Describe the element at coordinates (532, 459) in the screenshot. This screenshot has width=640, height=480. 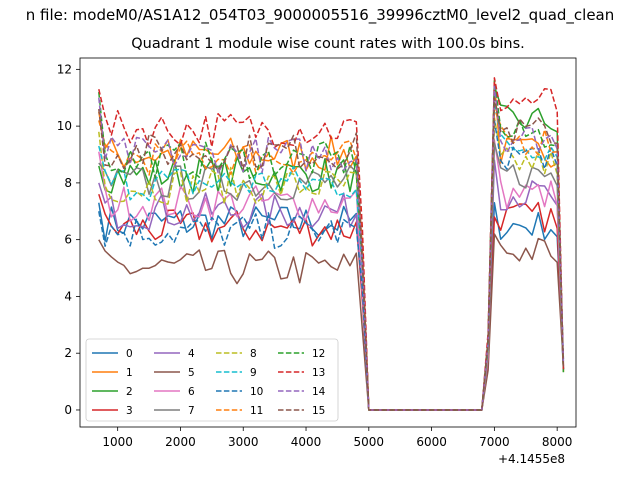
I see `x-axis-offset-label: +4.1455e8` at that location.